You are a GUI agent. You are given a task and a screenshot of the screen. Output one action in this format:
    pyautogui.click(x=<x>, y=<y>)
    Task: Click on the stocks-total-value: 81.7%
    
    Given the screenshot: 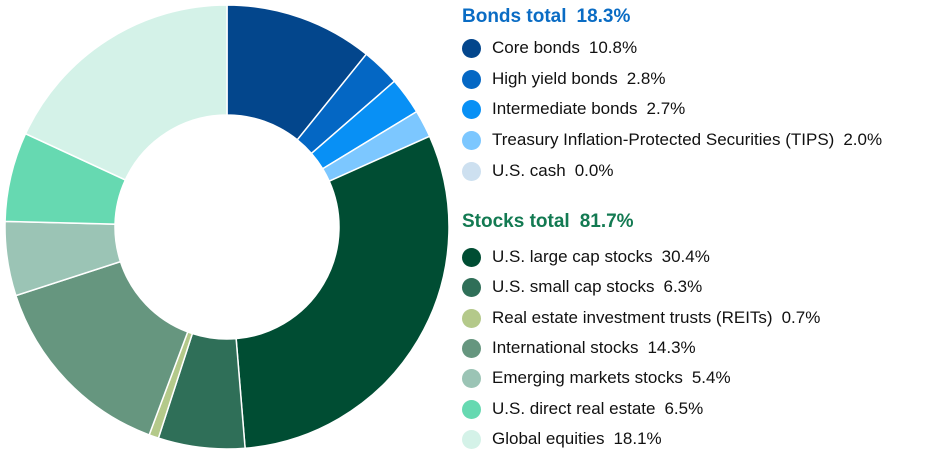 What is the action you would take?
    pyautogui.click(x=606, y=221)
    